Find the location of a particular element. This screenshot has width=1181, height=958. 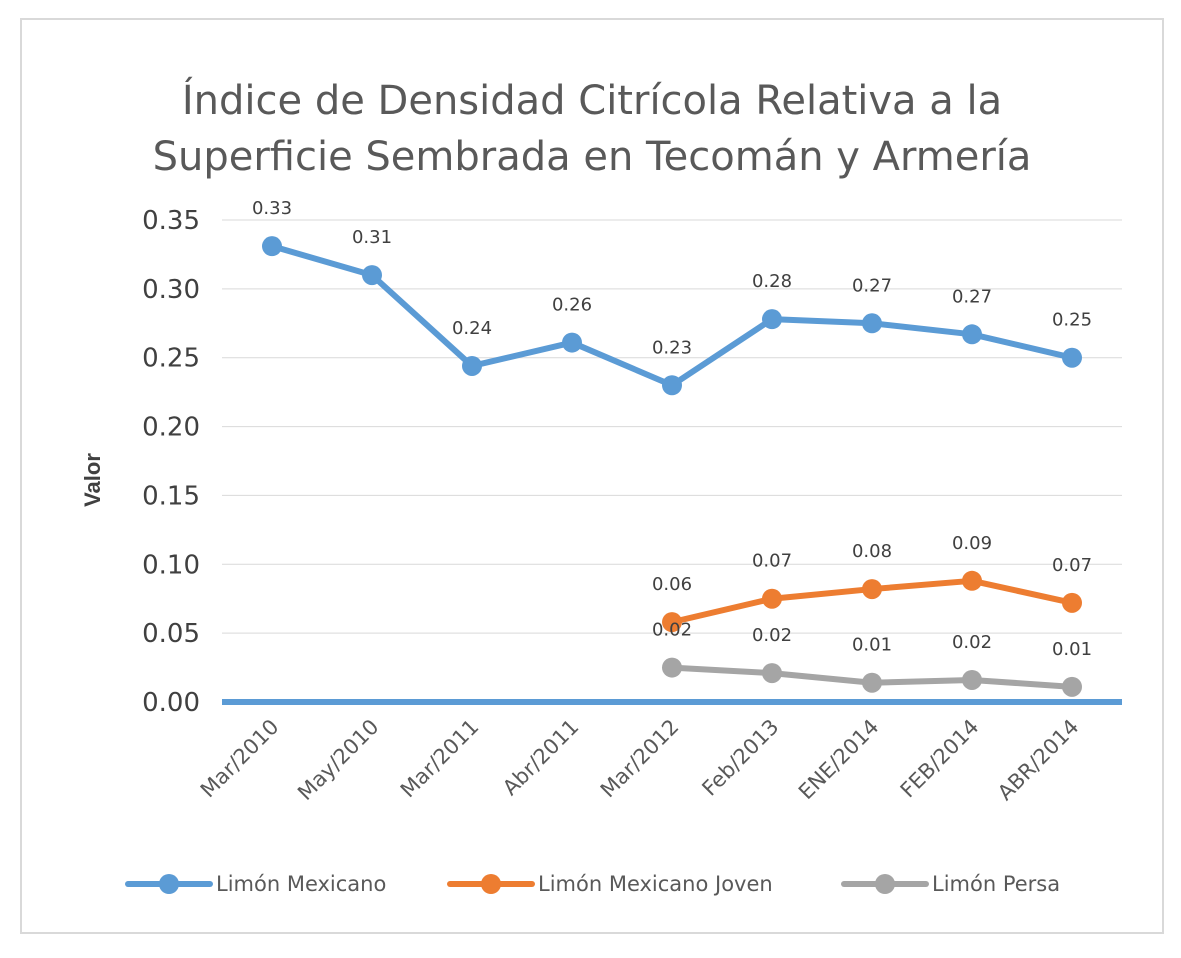

x-tick-label: ABR/2014 is located at coordinates (1038, 760).